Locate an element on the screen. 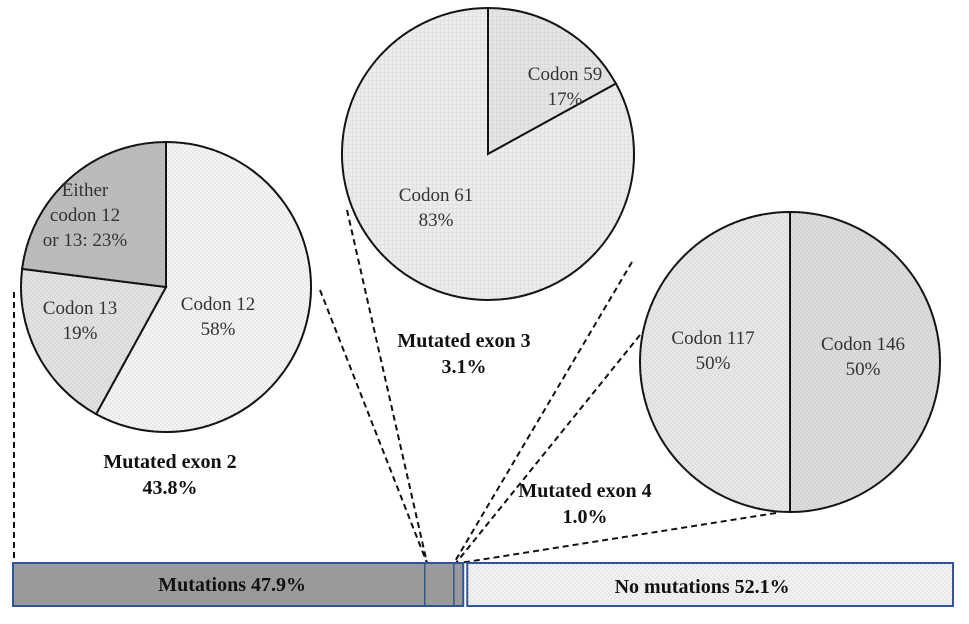 The width and height of the screenshot is (969, 624). pie-slice-label: Codon 12 58% is located at coordinates (218, 317).